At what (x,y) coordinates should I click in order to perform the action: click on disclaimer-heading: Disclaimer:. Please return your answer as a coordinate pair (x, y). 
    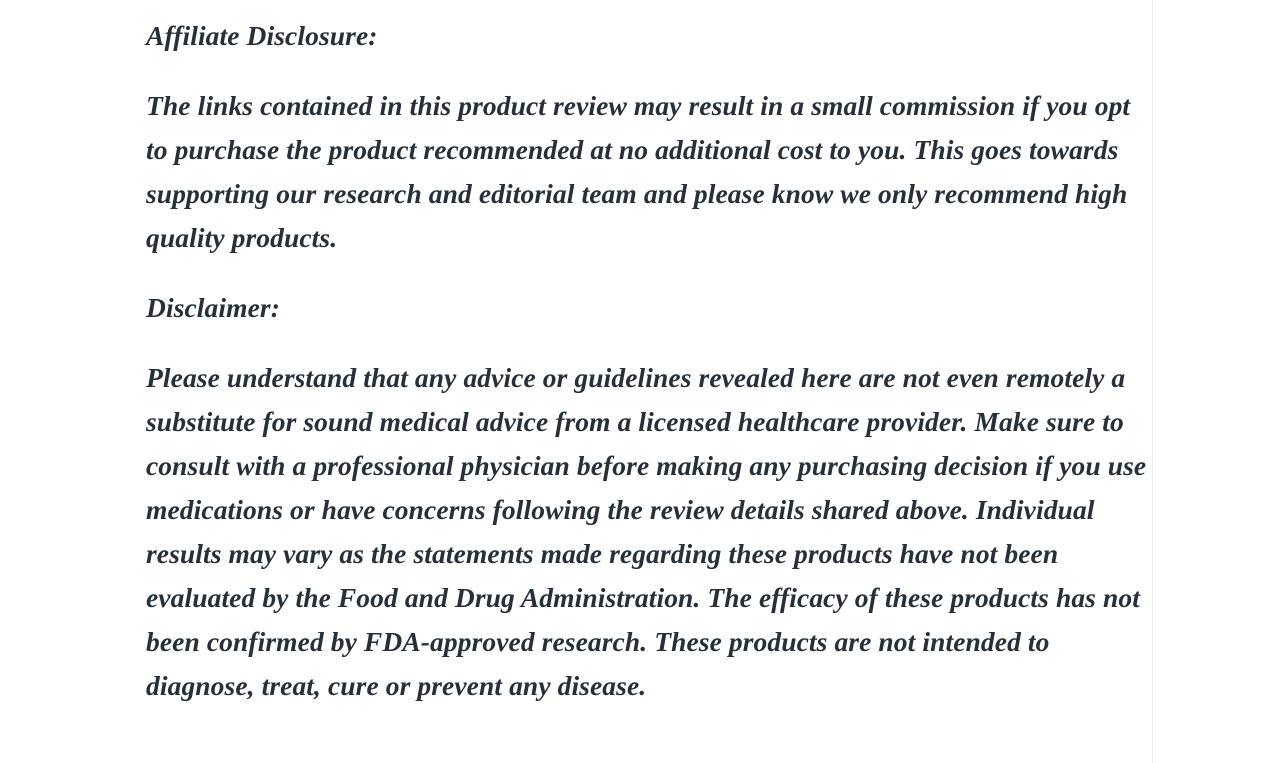
    Looking at the image, I should click on (213, 307).